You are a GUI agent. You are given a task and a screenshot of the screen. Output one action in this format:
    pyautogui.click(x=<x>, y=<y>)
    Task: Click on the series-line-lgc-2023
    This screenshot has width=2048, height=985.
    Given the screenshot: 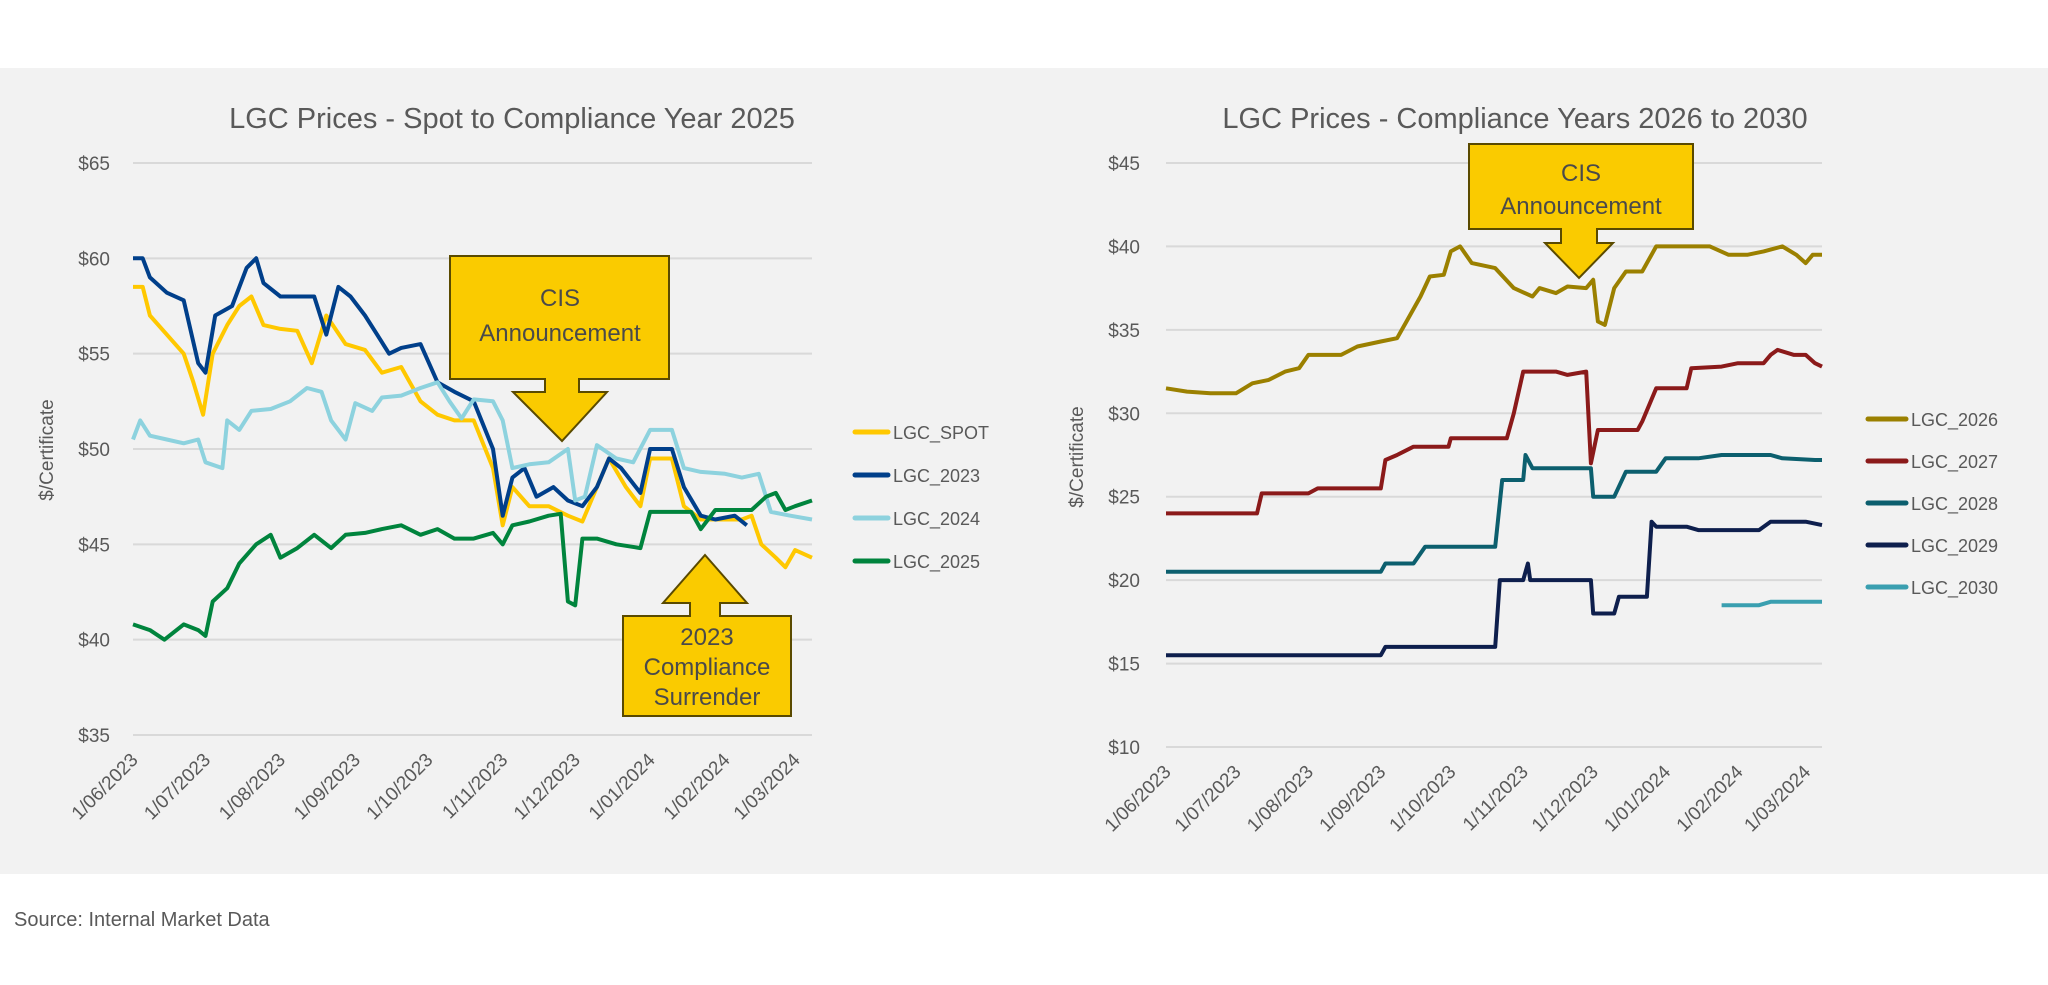 What is the action you would take?
    pyautogui.click(x=441, y=391)
    